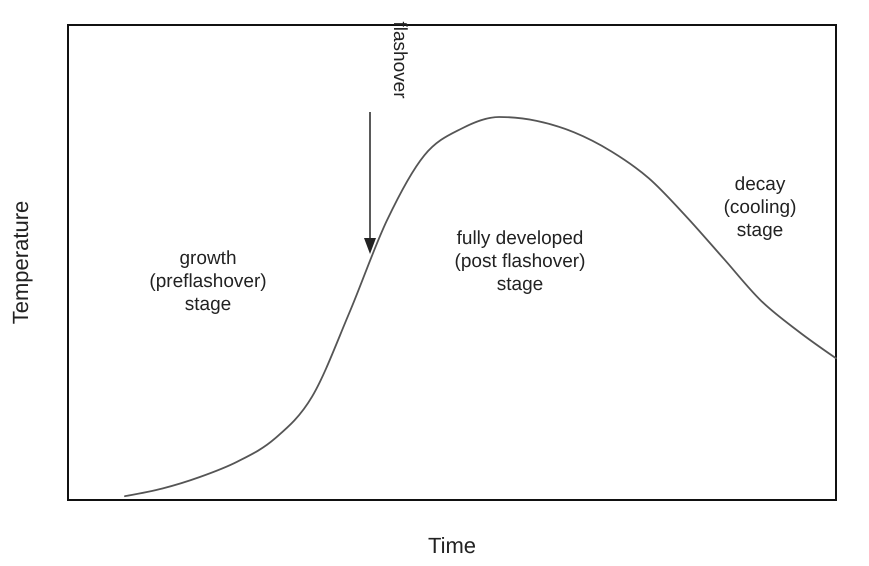  Describe the element at coordinates (452, 545) in the screenshot. I see `x-axis-title: Time` at that location.